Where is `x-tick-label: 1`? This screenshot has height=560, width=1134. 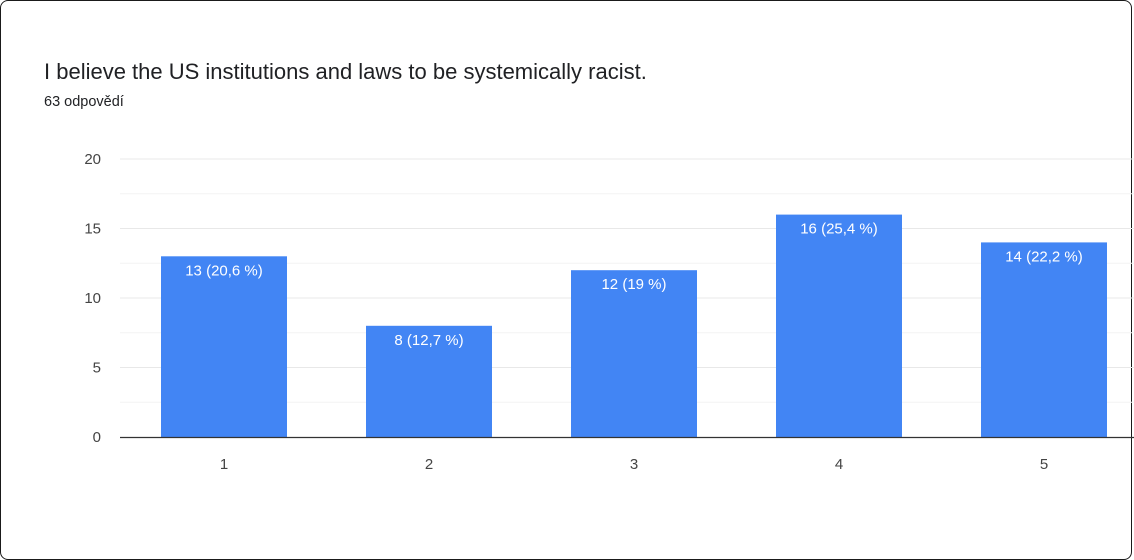
x-tick-label: 1 is located at coordinates (224, 464).